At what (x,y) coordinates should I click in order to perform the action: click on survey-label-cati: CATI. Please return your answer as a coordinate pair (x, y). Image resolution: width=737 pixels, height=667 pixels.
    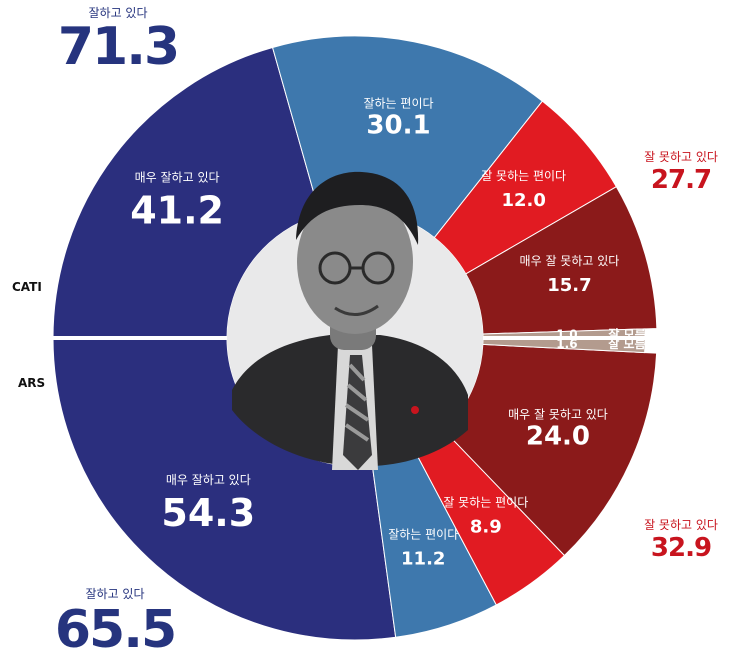
    Looking at the image, I should click on (27, 287).